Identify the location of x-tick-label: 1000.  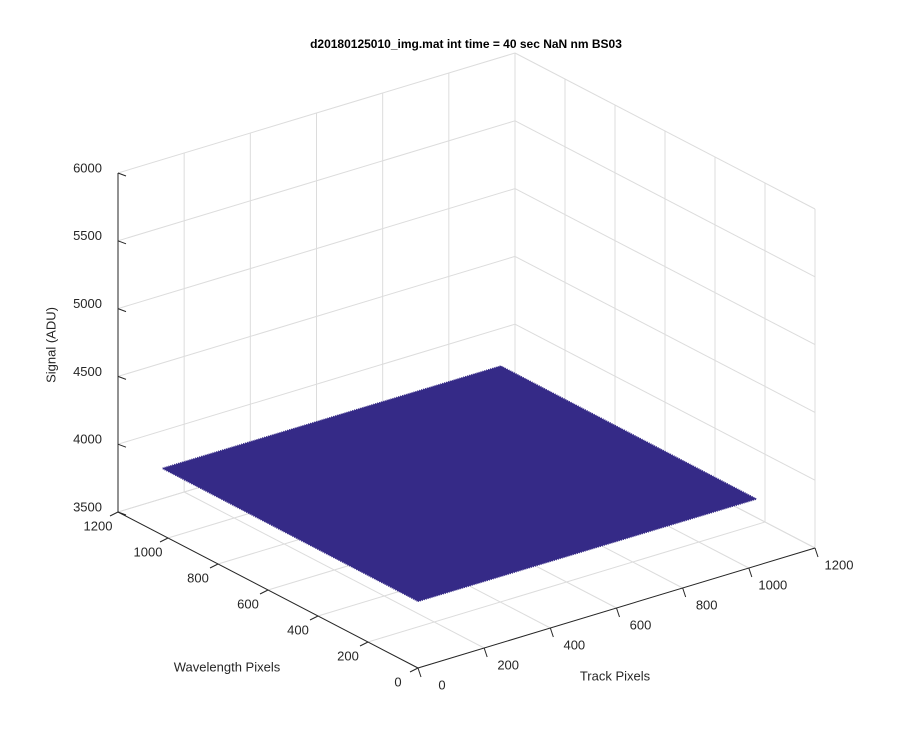
(772, 584).